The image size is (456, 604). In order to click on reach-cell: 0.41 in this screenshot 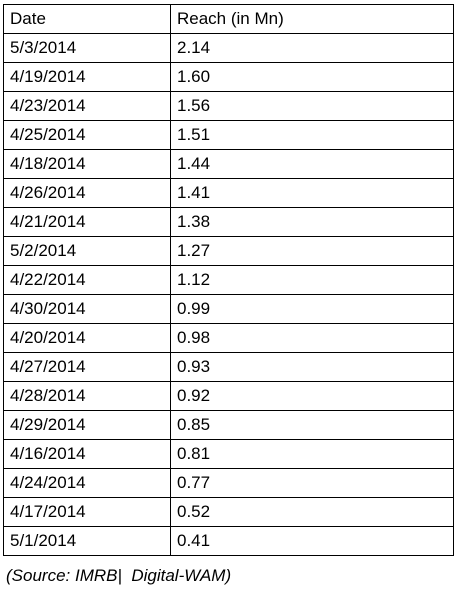, I will do `click(312, 541)`.